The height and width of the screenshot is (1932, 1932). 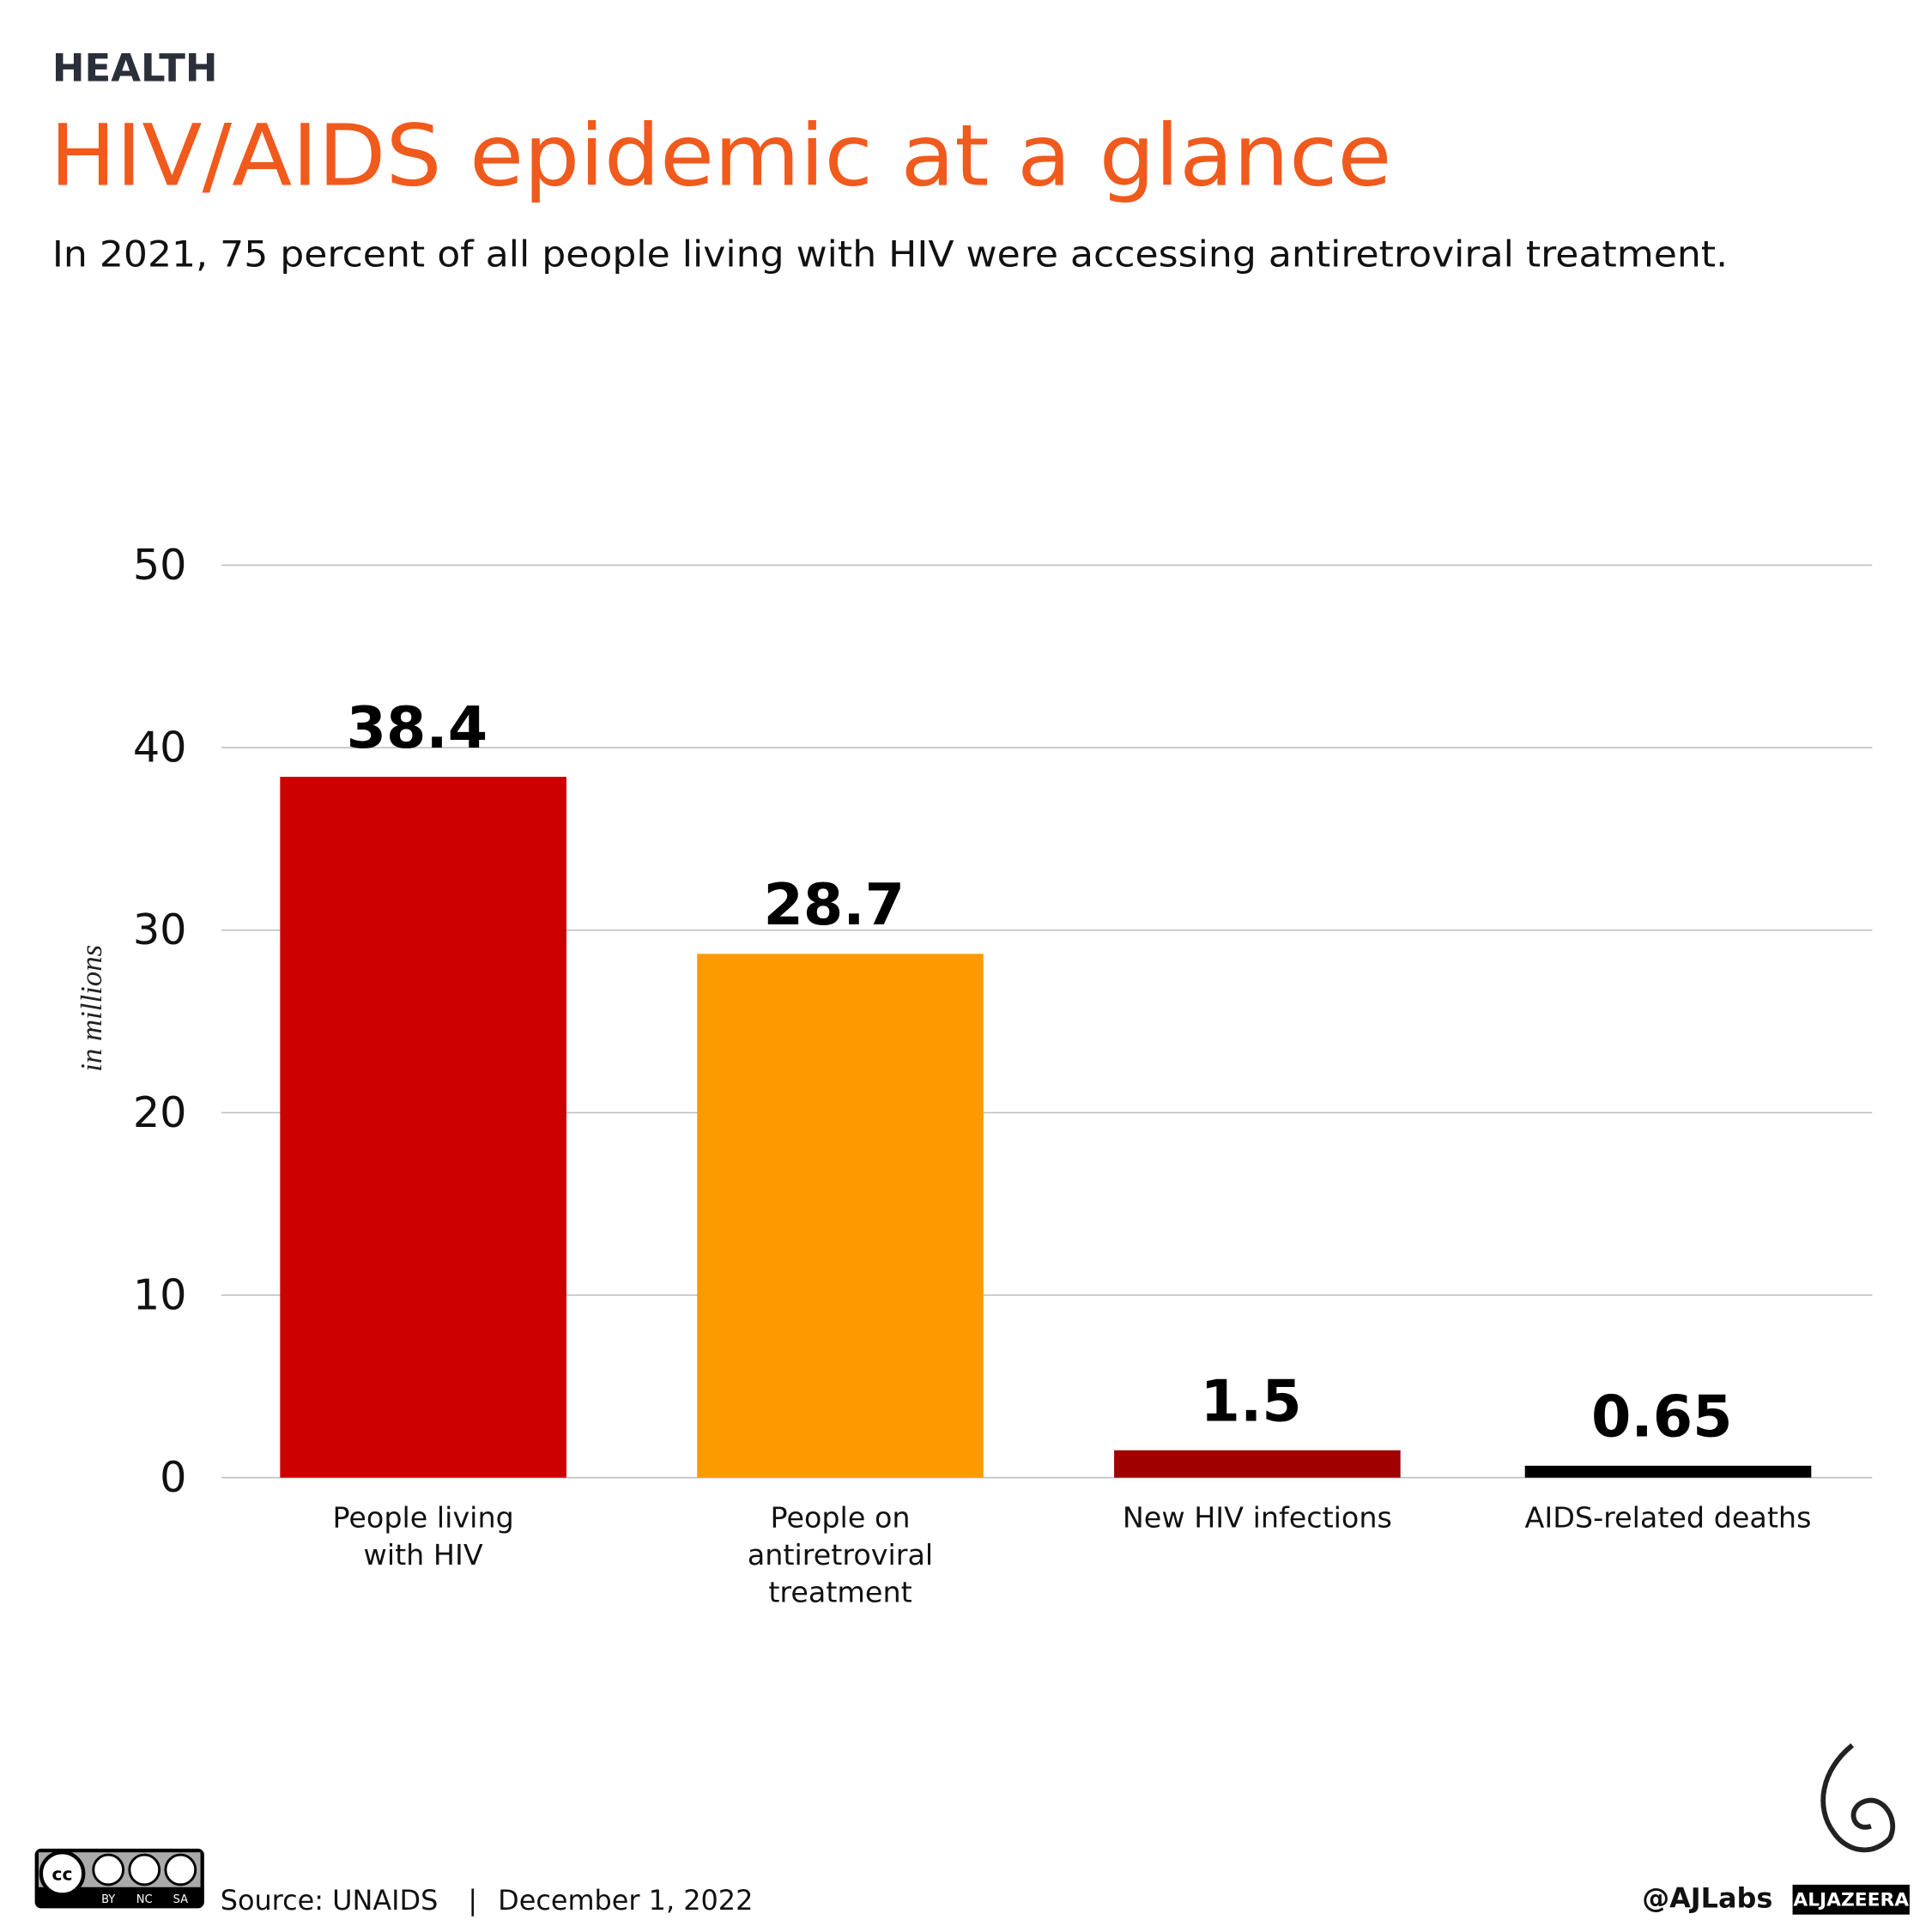 What do you see at coordinates (119, 1878) in the screenshot?
I see `cc-badge: cc BY NC SA` at bounding box center [119, 1878].